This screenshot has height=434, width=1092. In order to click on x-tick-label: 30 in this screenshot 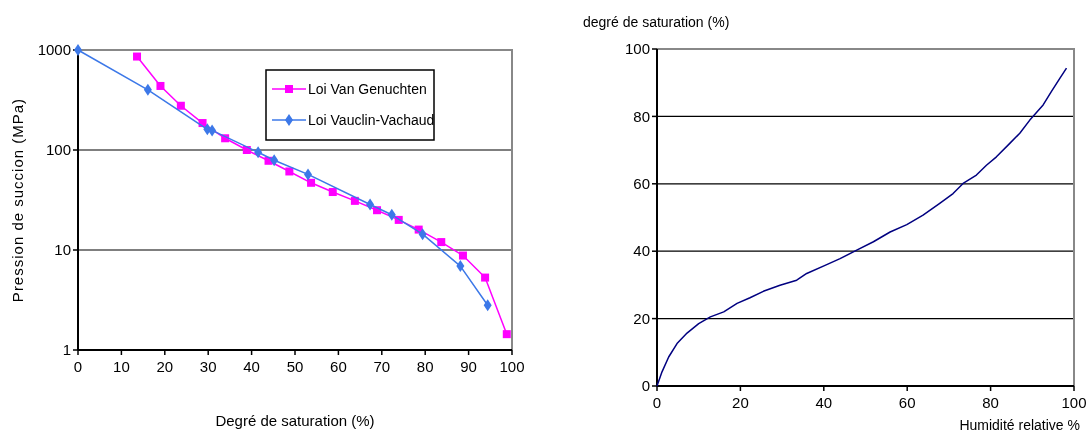, I will do `click(208, 366)`.